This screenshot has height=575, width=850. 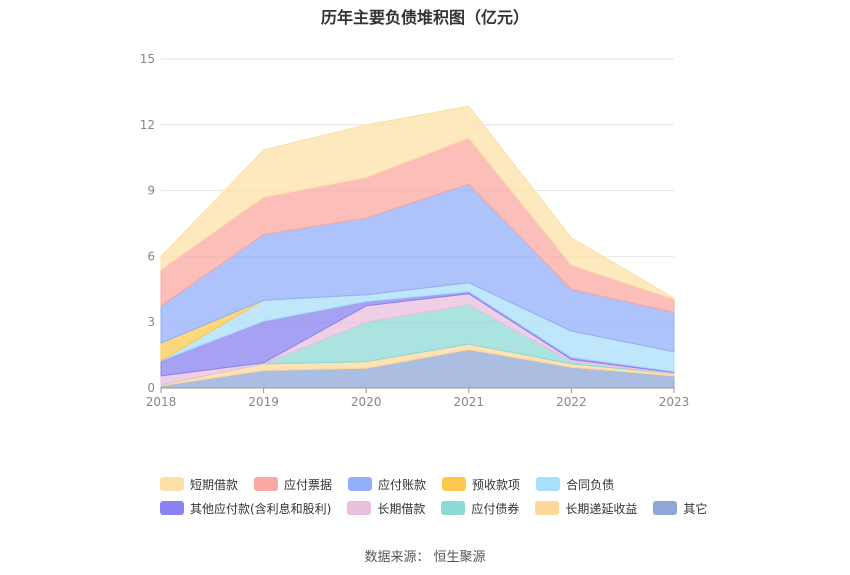 What do you see at coordinates (469, 402) in the screenshot?
I see `x-tick-label: 2021` at bounding box center [469, 402].